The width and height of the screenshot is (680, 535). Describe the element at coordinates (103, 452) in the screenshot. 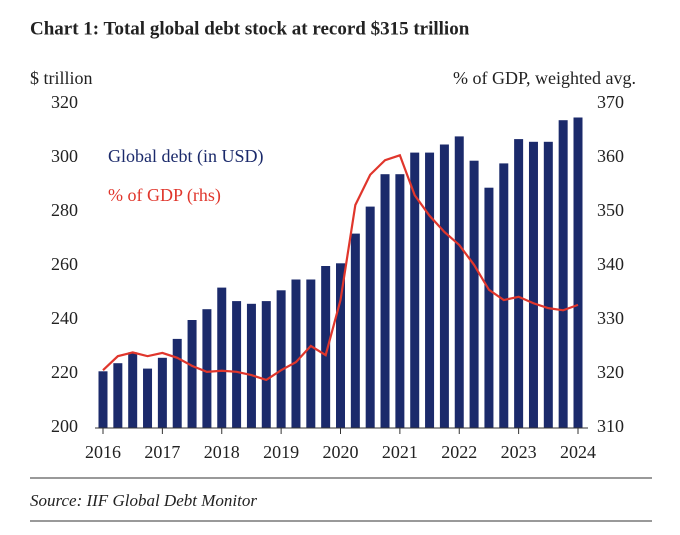

I see `x-tick-label: 2016` at that location.